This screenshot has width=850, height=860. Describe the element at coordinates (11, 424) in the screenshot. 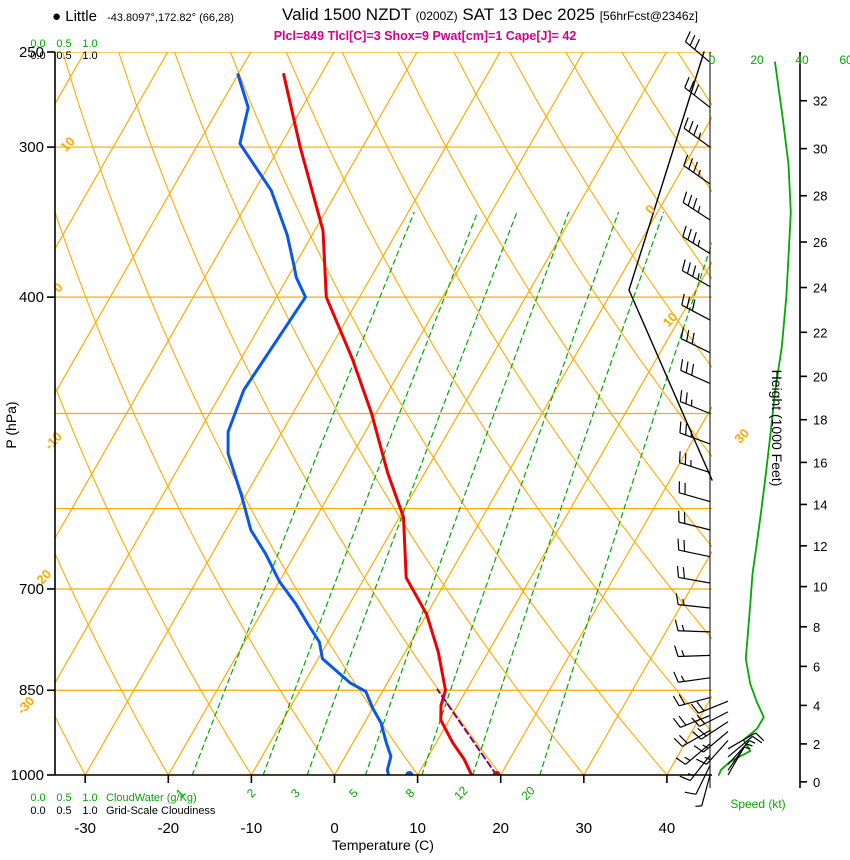

I see `svg-text: P (hPa)` at that location.